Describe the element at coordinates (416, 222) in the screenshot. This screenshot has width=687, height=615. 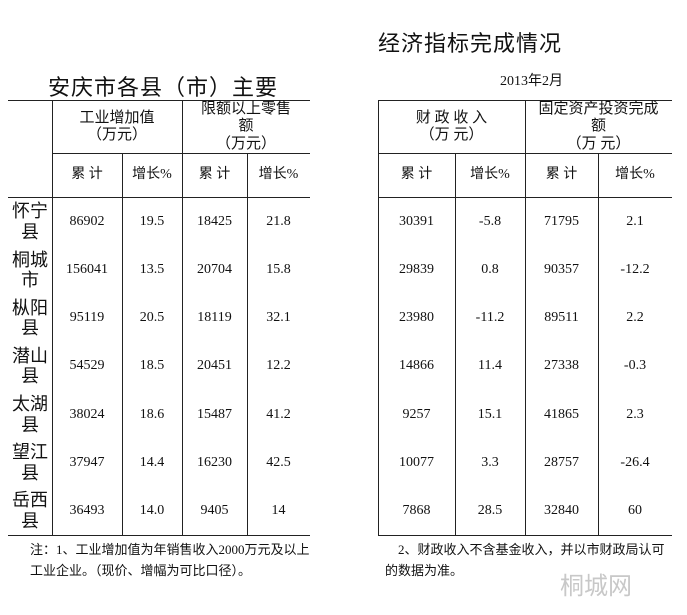
I see `cell-value: 30391` at that location.